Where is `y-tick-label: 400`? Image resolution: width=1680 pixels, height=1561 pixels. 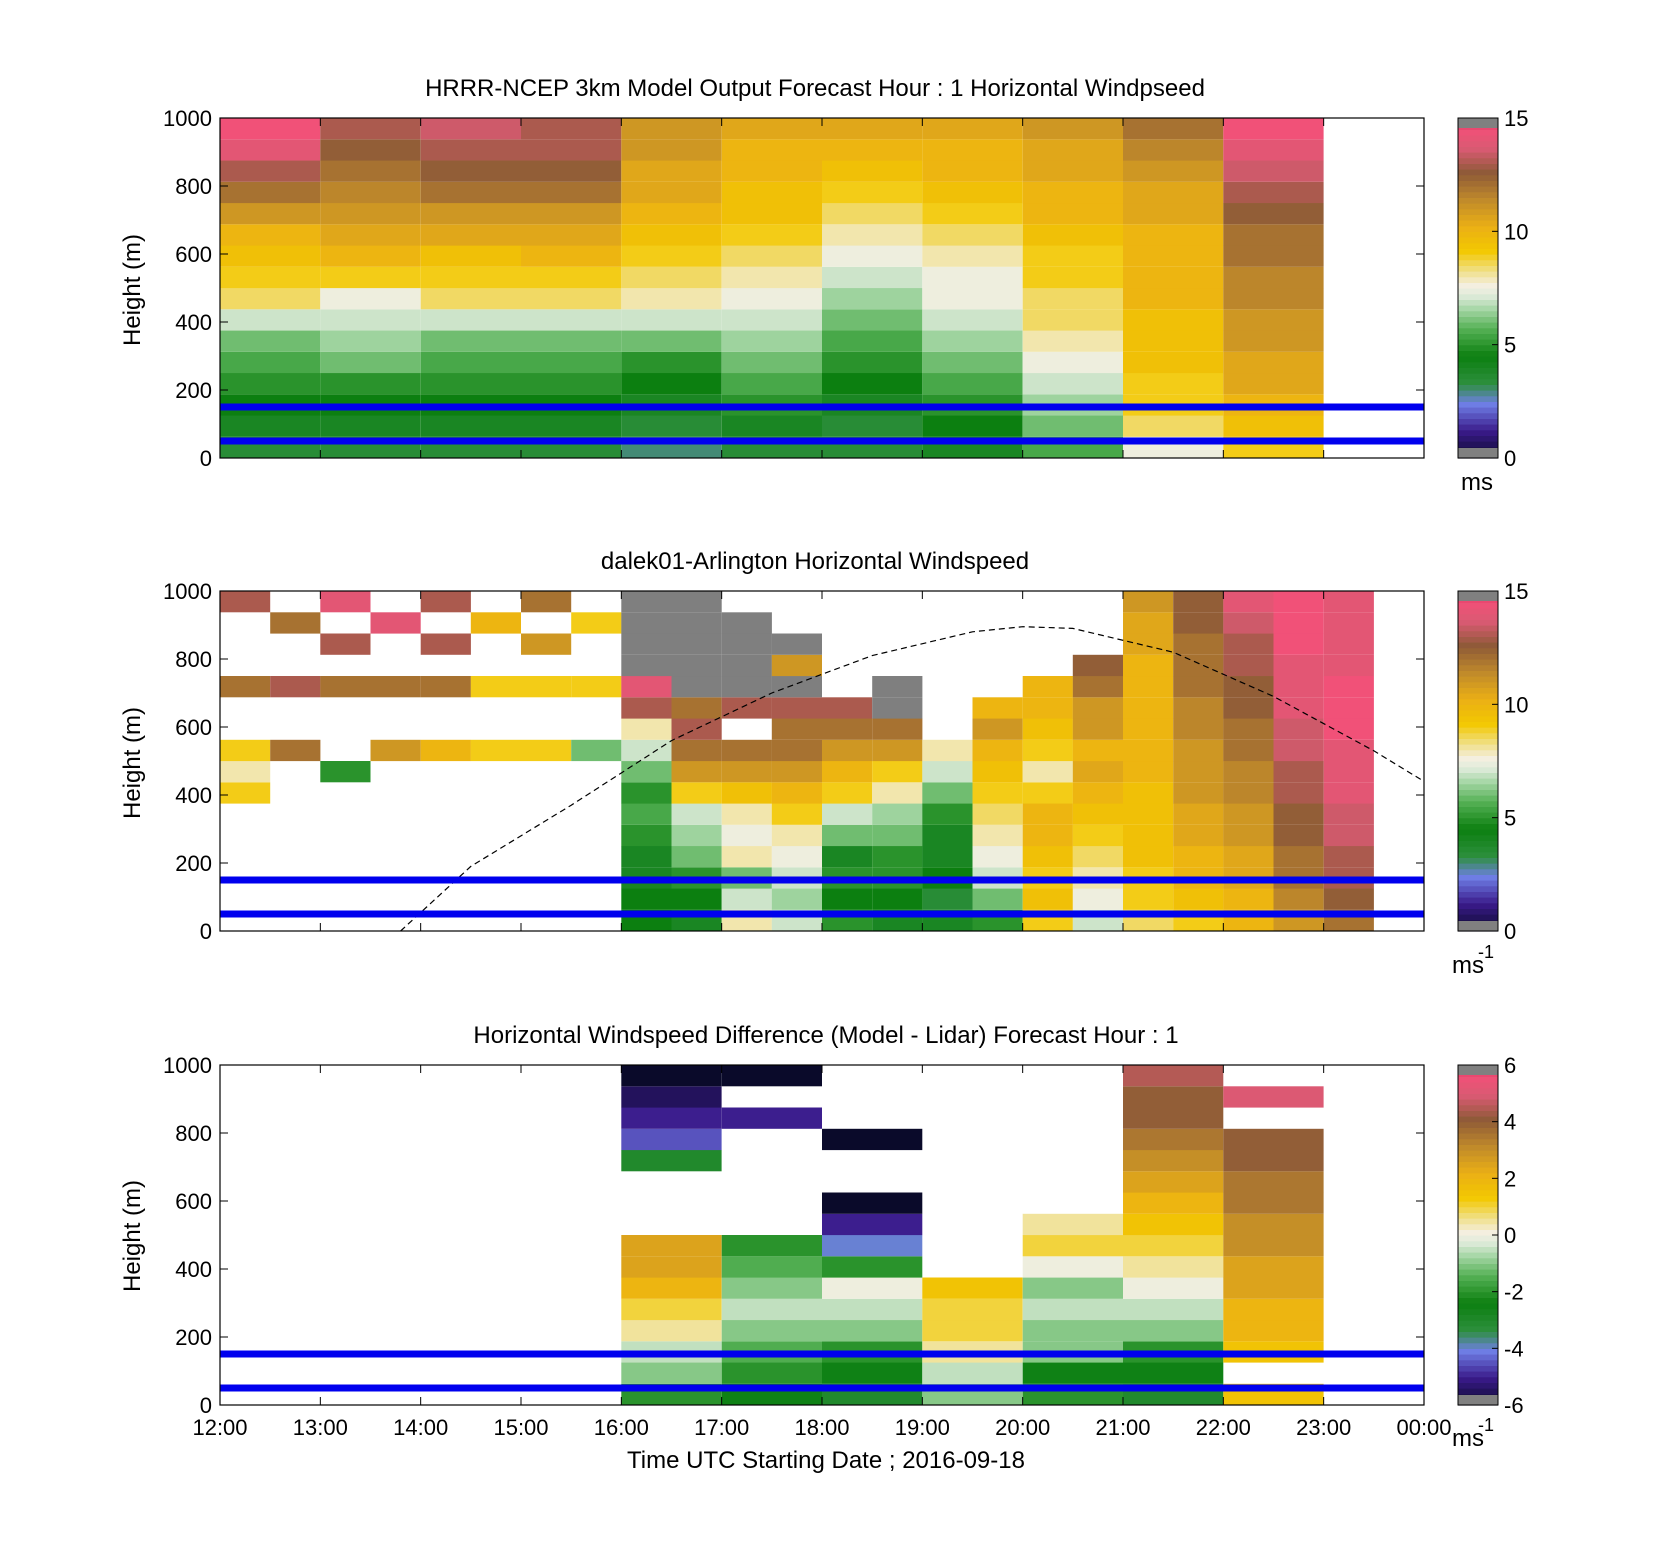
y-tick-label: 400 is located at coordinates (193, 322).